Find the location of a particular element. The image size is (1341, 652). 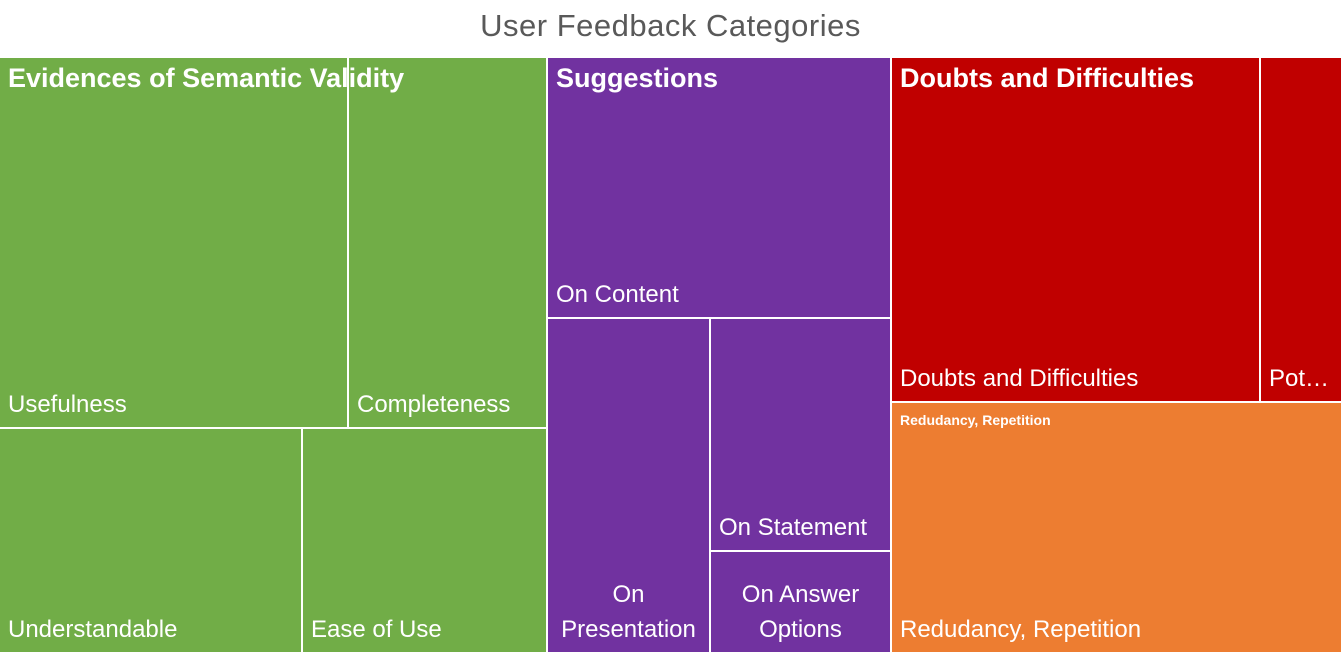

treemap-cell-label: Completeness is located at coordinates (434, 405).